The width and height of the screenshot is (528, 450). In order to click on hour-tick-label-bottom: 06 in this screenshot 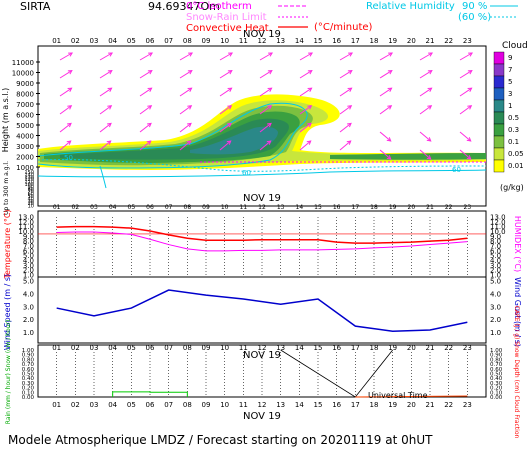, I will do `click(150, 405)`.